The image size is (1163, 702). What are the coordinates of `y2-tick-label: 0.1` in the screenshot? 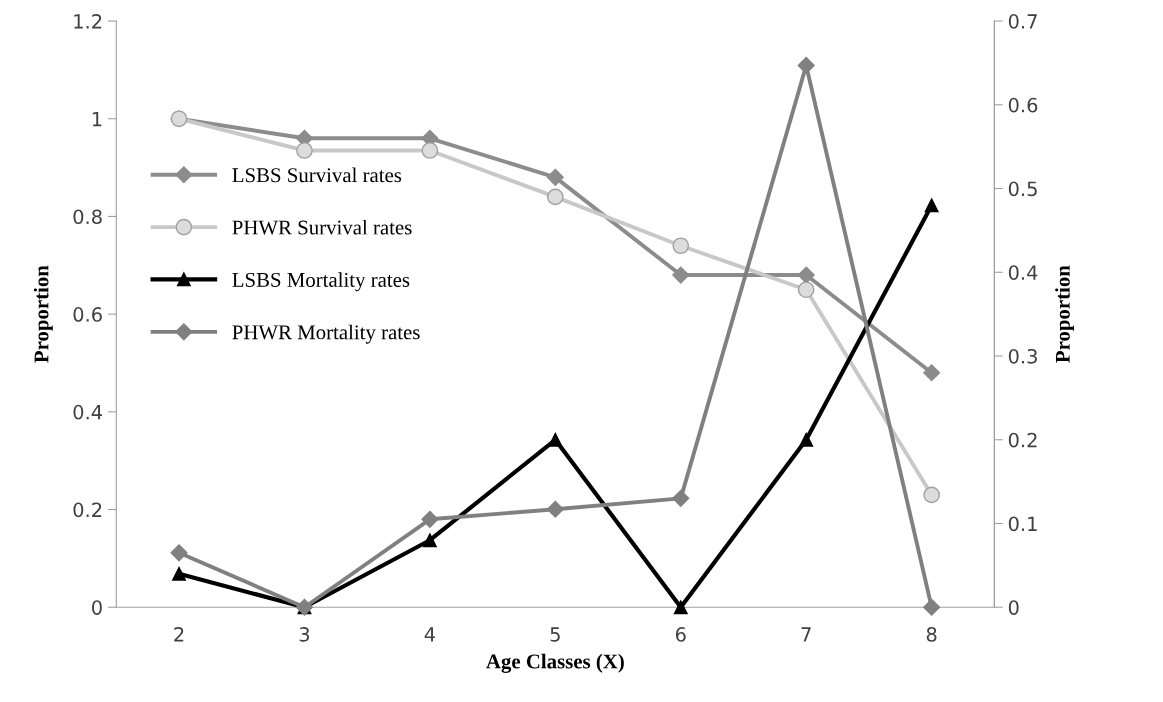 It's located at (1022, 524).